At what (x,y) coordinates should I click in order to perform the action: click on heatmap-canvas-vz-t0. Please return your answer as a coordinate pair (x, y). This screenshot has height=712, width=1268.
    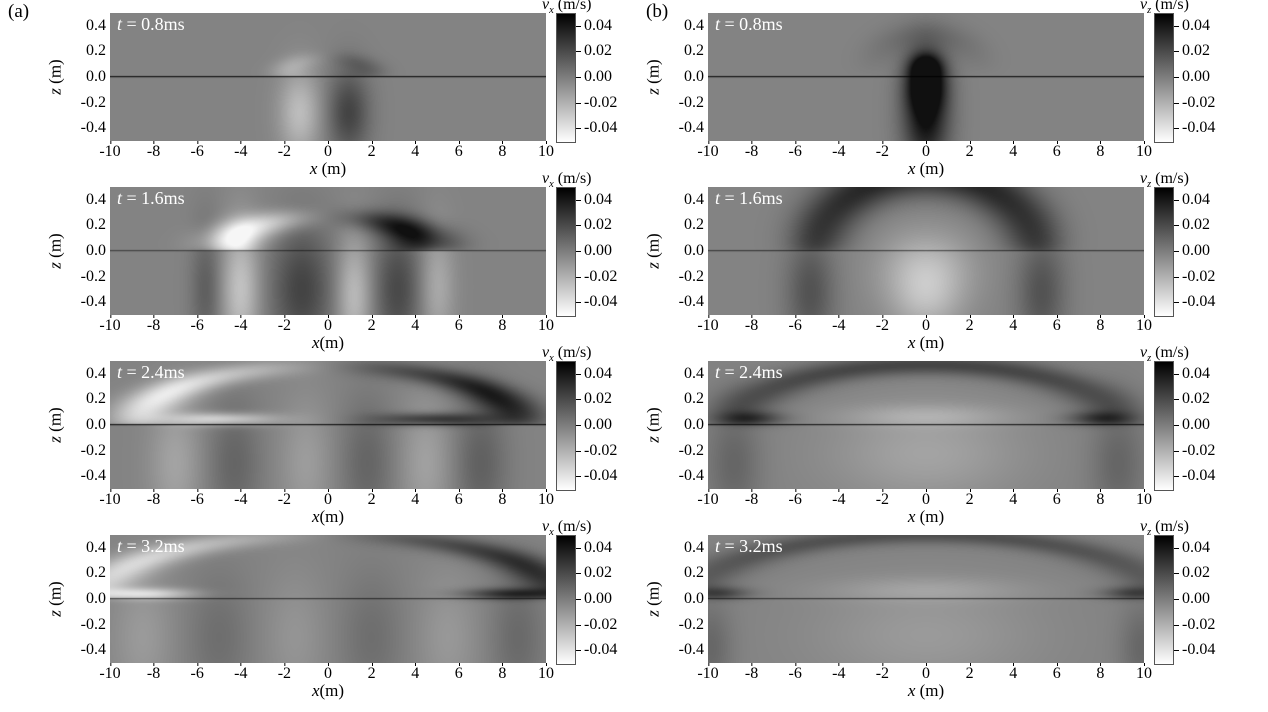
    Looking at the image, I should click on (926, 77).